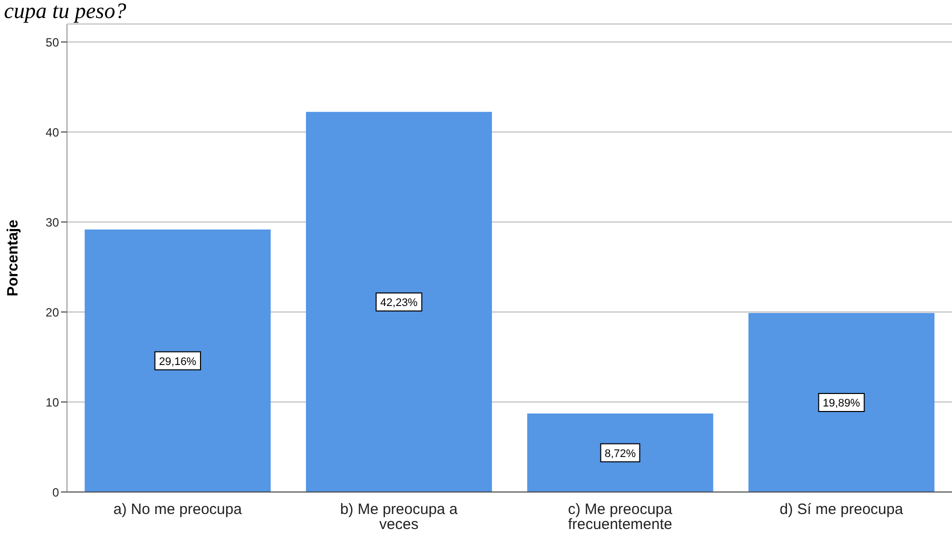 The width and height of the screenshot is (952, 537). Describe the element at coordinates (177, 509) in the screenshot. I see `x-tick-label: a) No me preocupa` at that location.